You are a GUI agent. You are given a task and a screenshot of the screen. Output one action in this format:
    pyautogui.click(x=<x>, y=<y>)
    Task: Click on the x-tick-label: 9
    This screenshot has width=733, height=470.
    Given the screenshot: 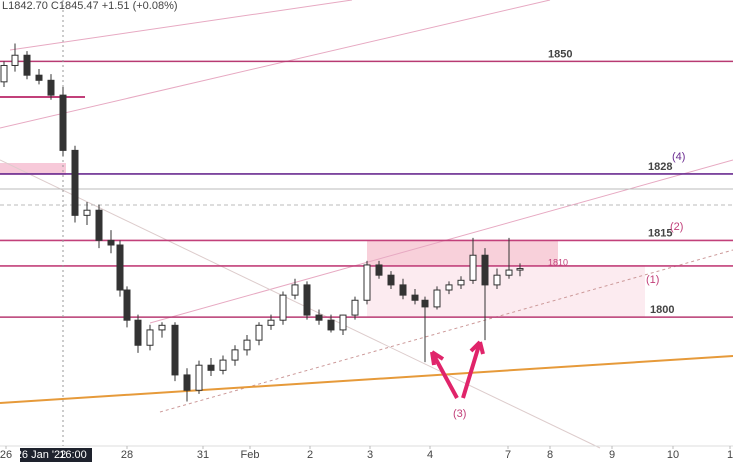 What is the action you would take?
    pyautogui.click(x=612, y=455)
    